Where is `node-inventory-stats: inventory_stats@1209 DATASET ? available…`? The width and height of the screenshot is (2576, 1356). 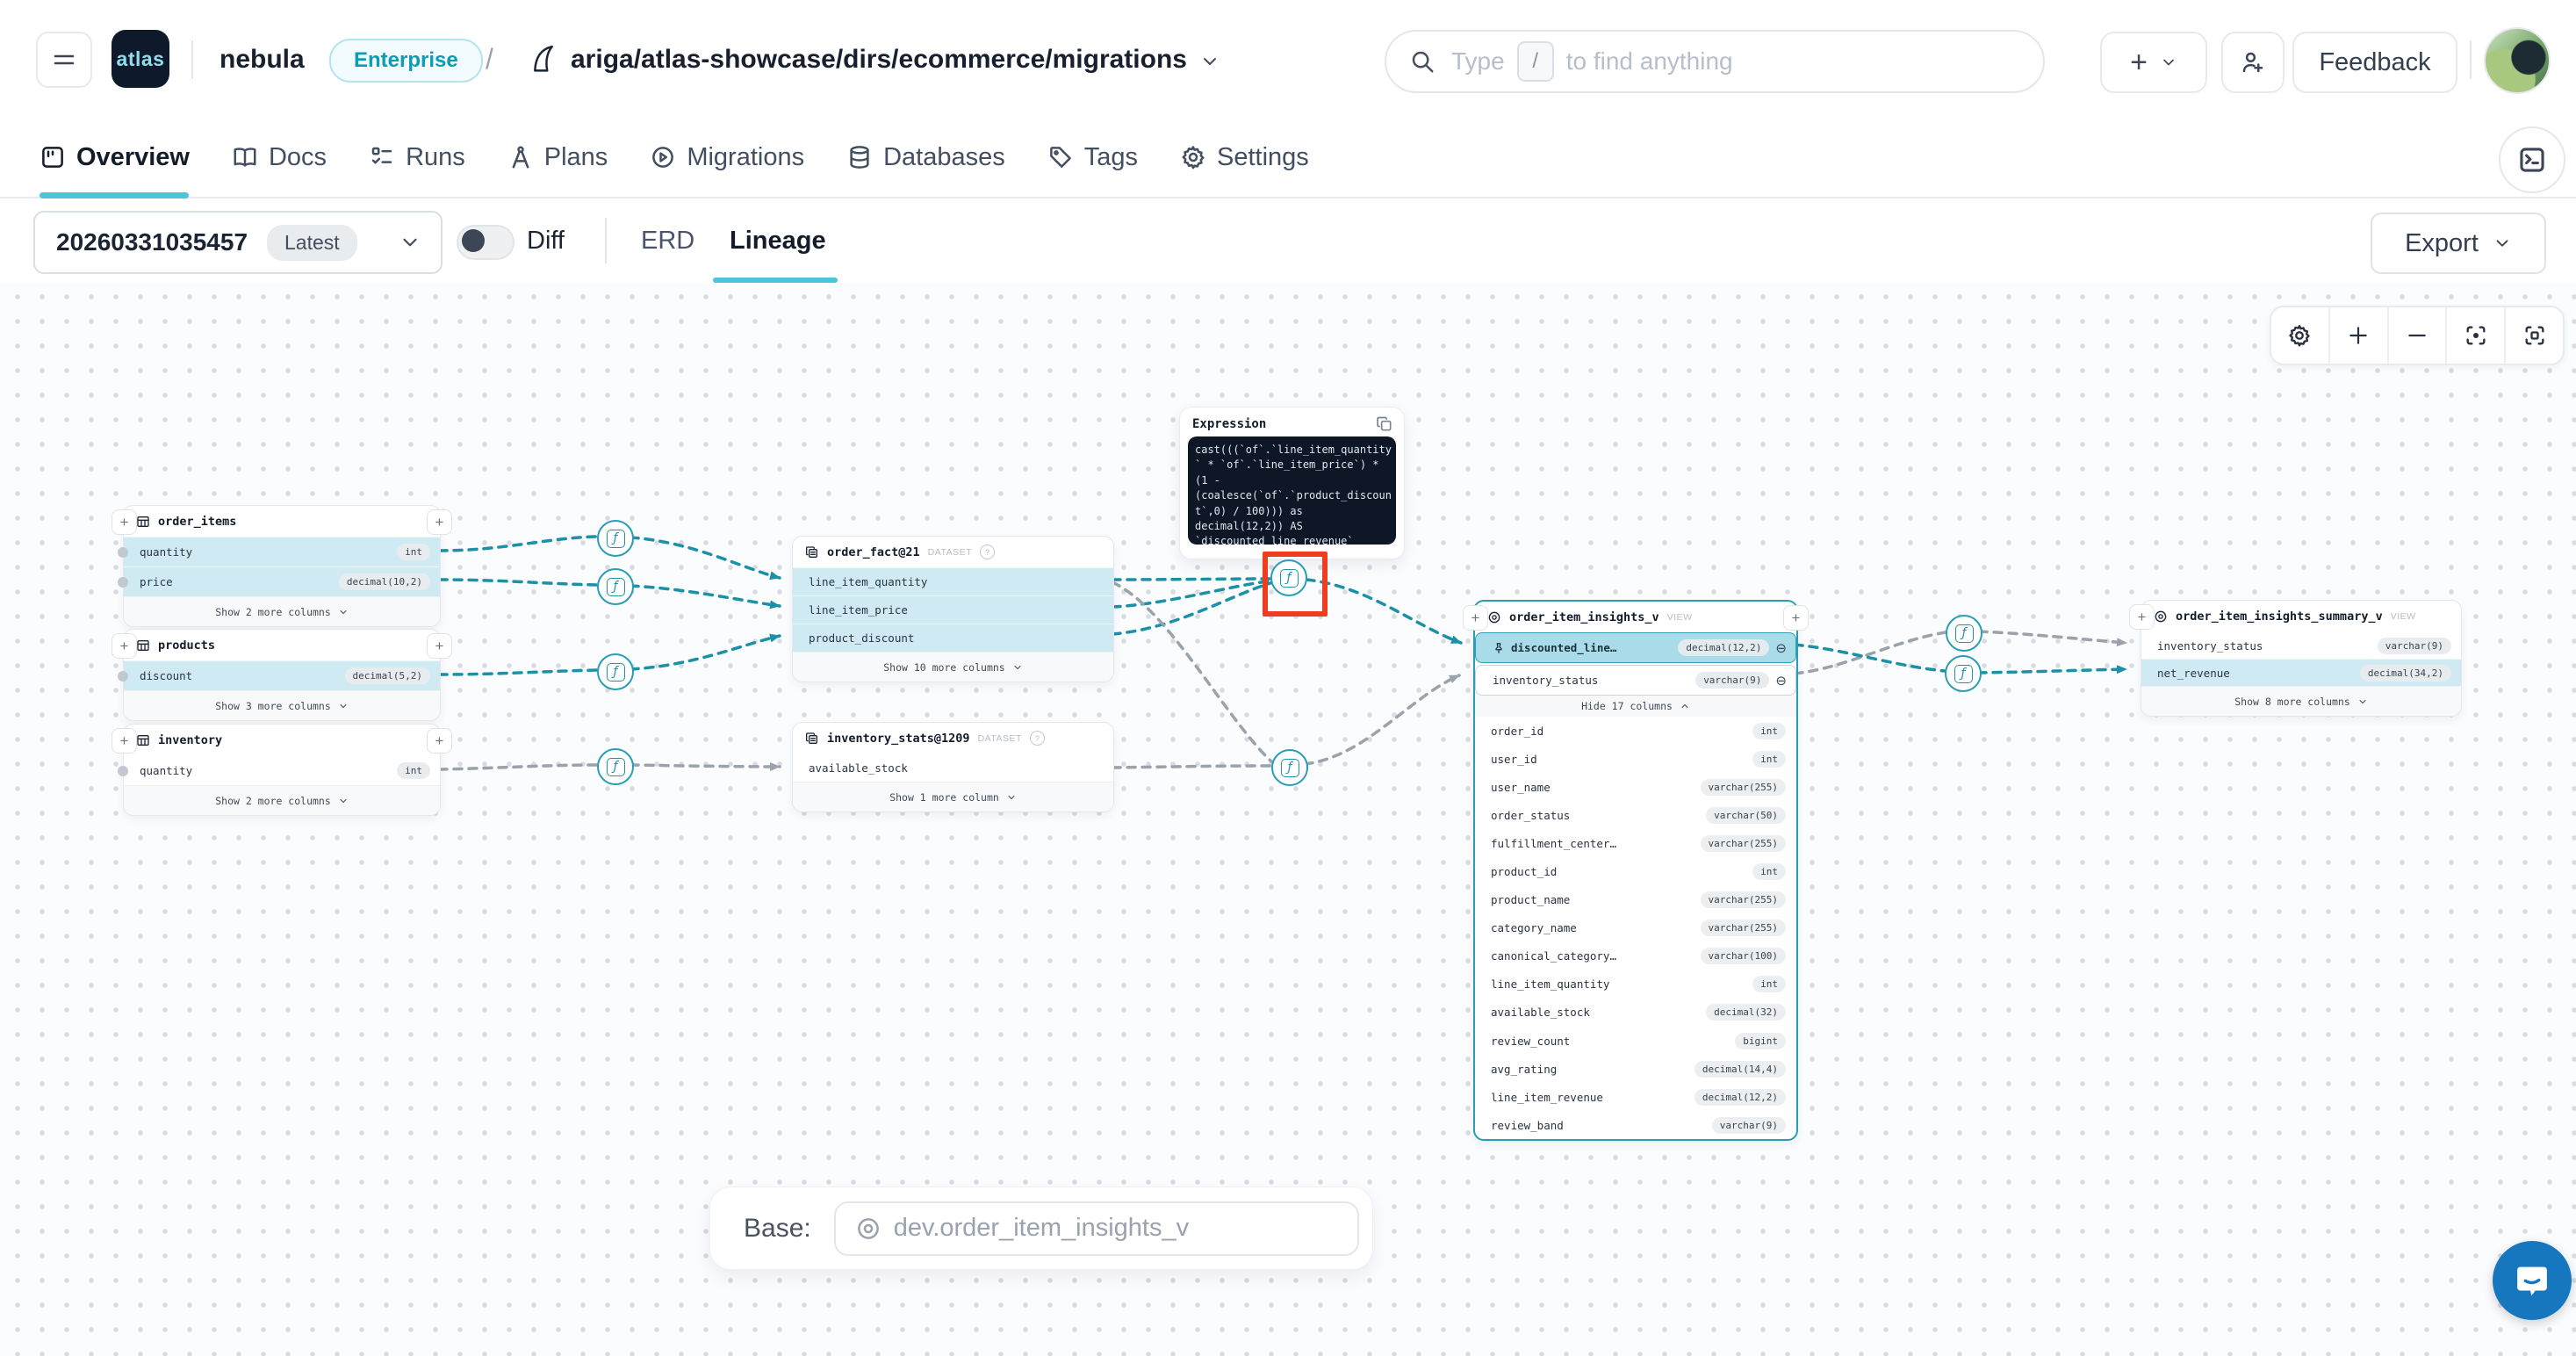
node-inventory-stats: inventory_stats@1209 DATASET ? available… is located at coordinates (953, 767).